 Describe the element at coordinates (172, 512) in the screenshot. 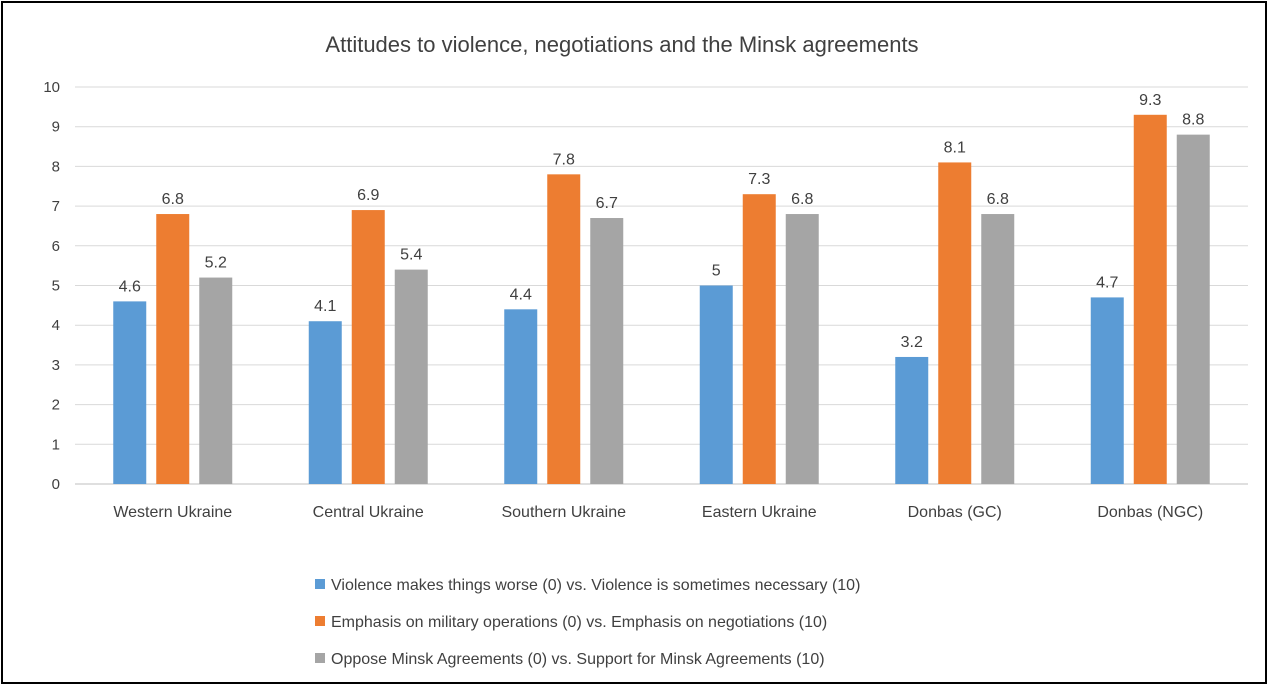

I see `category-label: Western Ukraine` at that location.